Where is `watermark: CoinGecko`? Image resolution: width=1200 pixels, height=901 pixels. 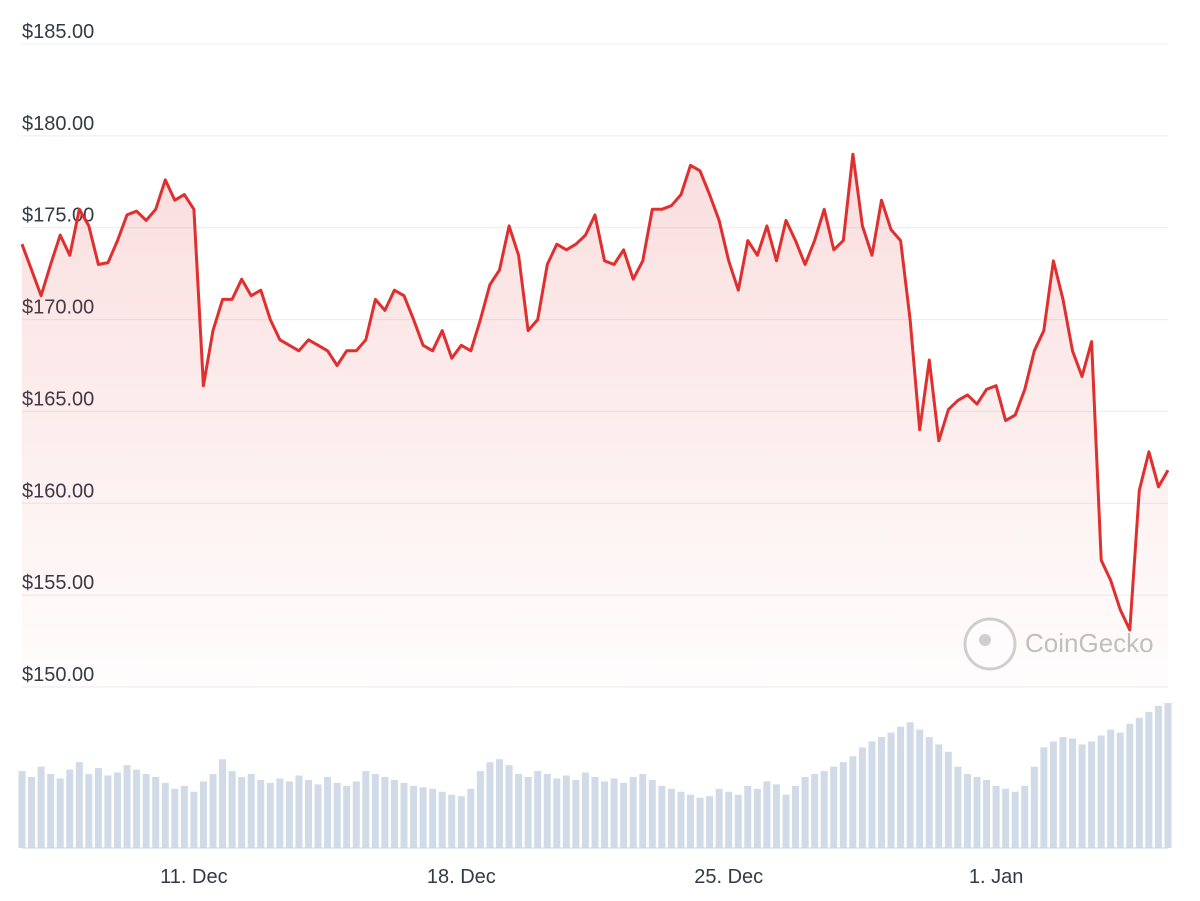 watermark: CoinGecko is located at coordinates (1058, 644).